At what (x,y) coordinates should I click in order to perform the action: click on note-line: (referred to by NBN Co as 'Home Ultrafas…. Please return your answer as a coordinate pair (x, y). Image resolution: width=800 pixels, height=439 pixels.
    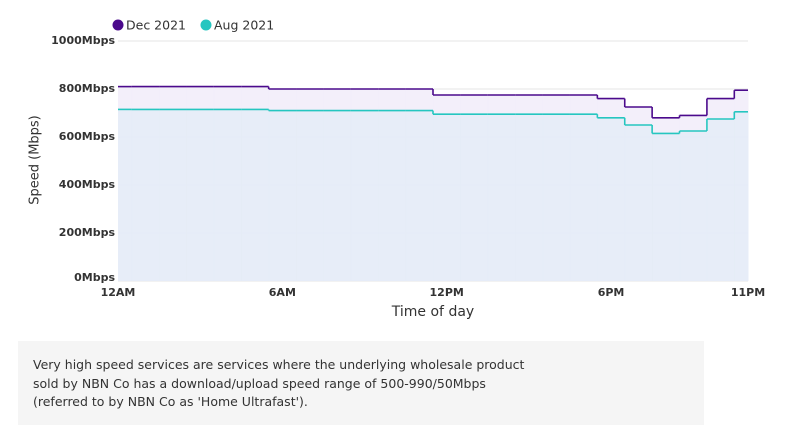
    Looking at the image, I should click on (170, 401).